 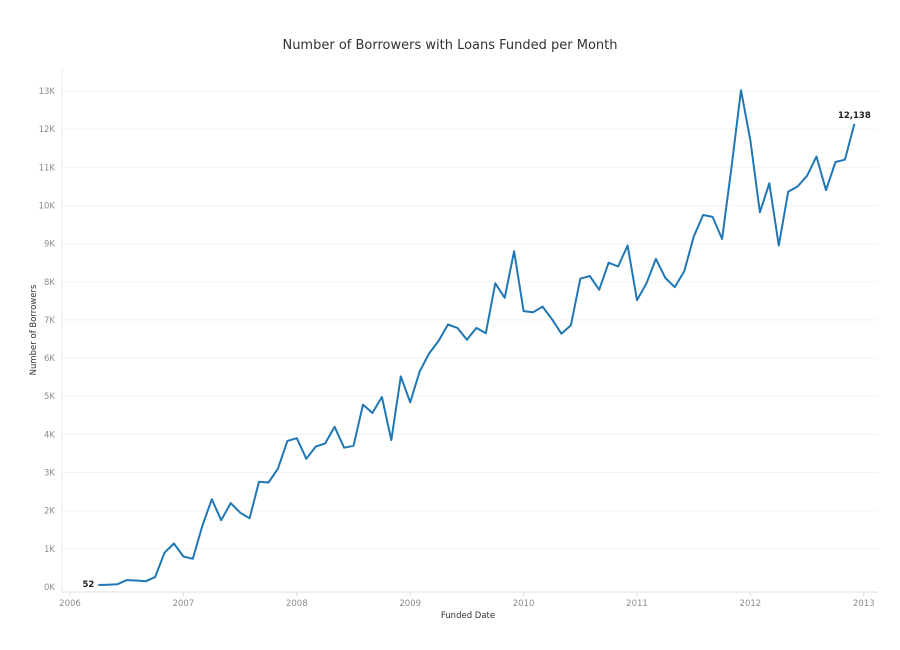 What do you see at coordinates (49, 397) in the screenshot?
I see `y-tick-label: 5K` at bounding box center [49, 397].